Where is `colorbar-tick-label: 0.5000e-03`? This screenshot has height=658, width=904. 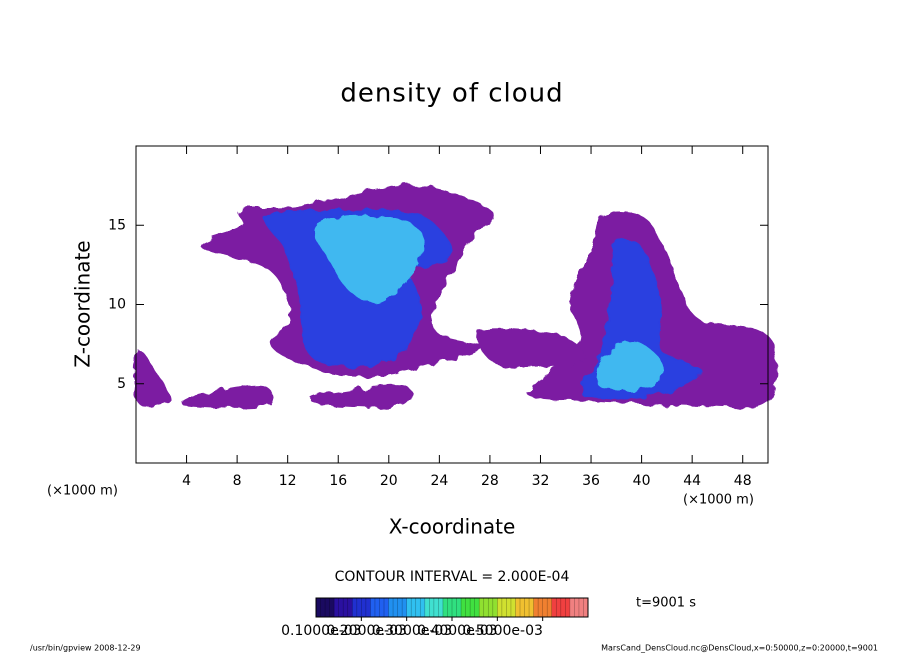
colorbar-tick-label: 0.5000e-03 is located at coordinates (502, 631).